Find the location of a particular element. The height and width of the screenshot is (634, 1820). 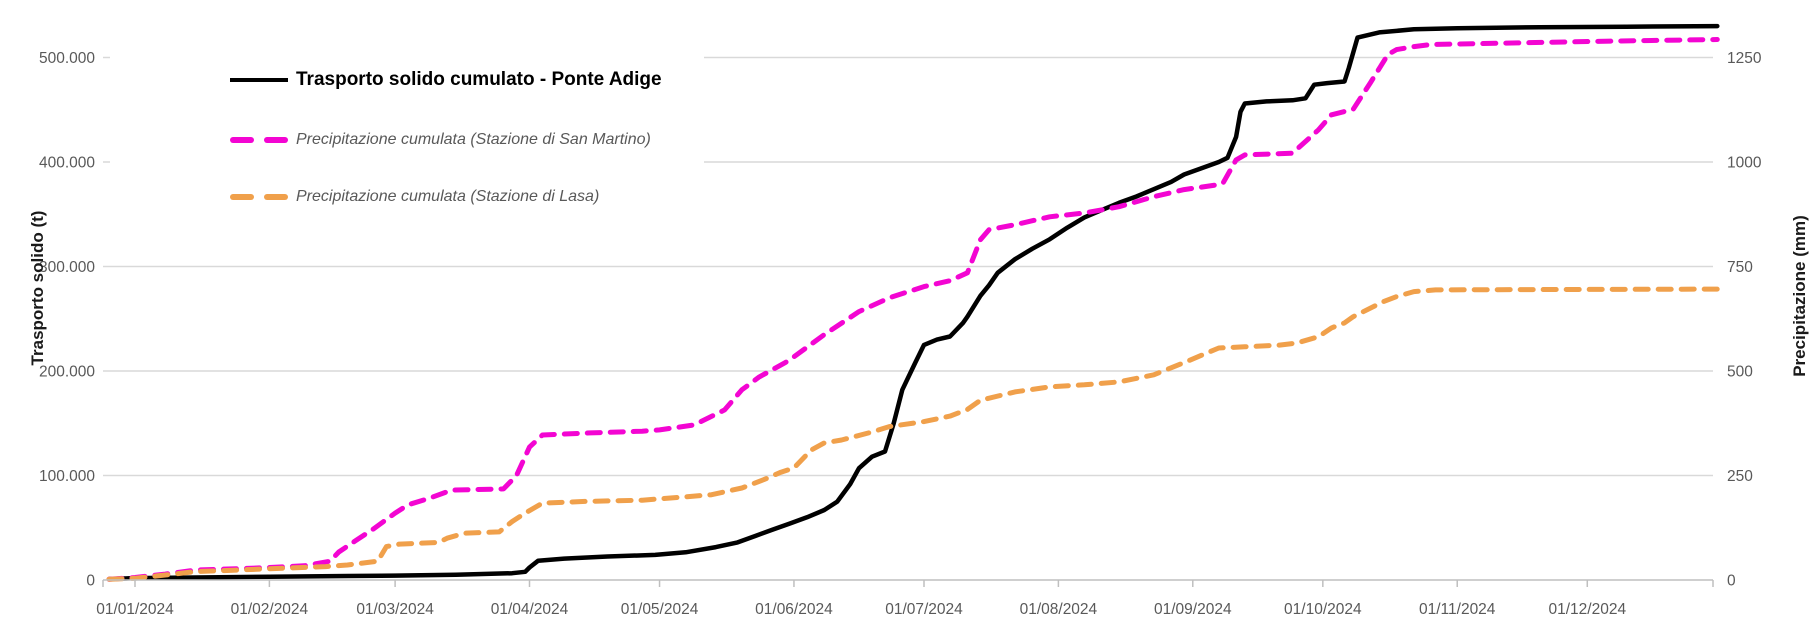

y-right-tick-label: 500 is located at coordinates (1740, 372).